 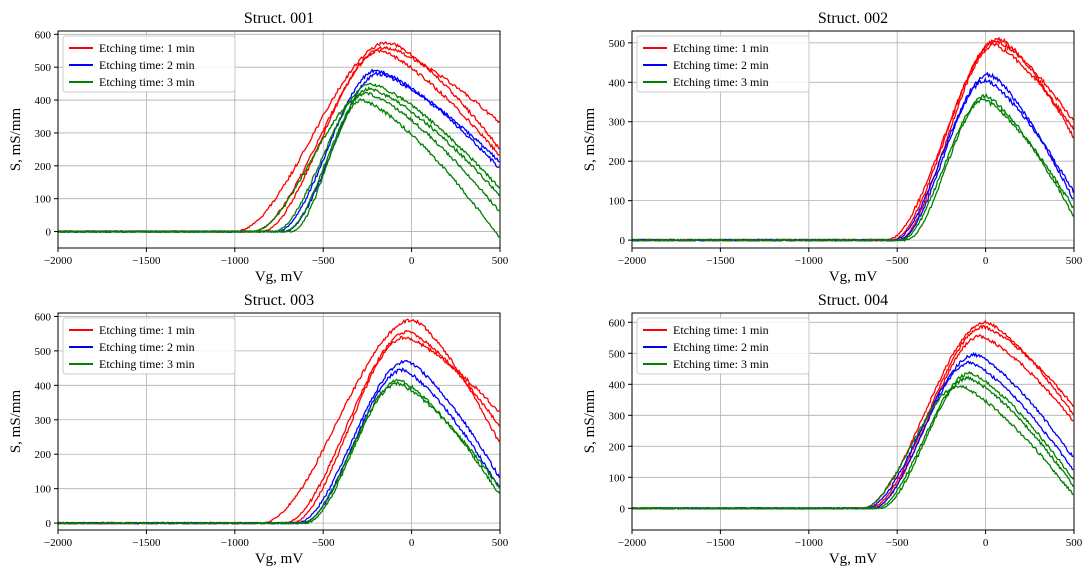 What do you see at coordinates (853, 18) in the screenshot?
I see `chart-title: Struct. 002` at bounding box center [853, 18].